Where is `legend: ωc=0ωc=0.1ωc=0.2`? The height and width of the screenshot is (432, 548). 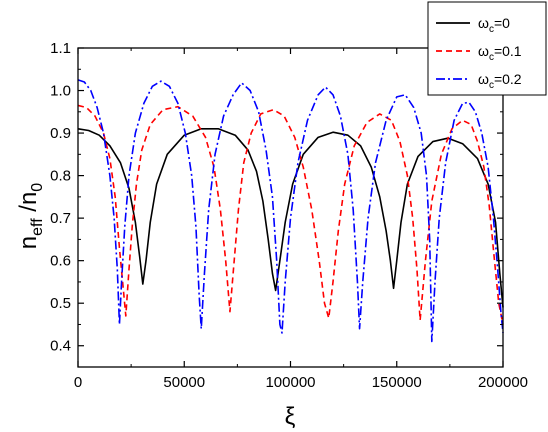 legend: ωc=0ωc=0.1ωc=0.2 is located at coordinates (487, 48).